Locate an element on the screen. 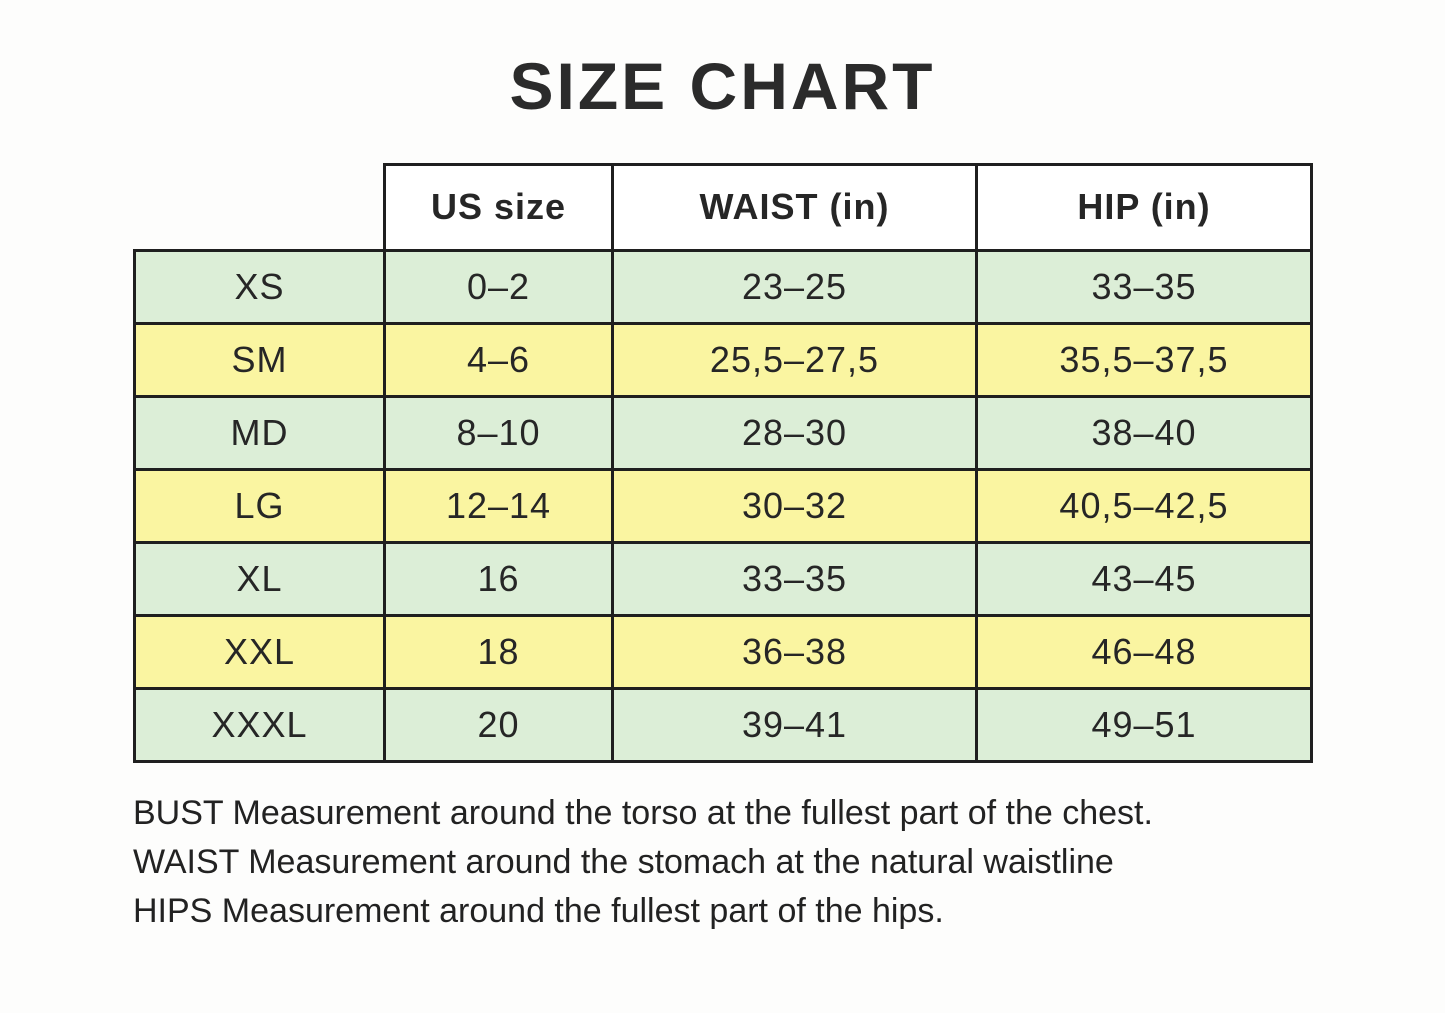  hip-cell: 40,5–42,5 is located at coordinates (1144, 505).